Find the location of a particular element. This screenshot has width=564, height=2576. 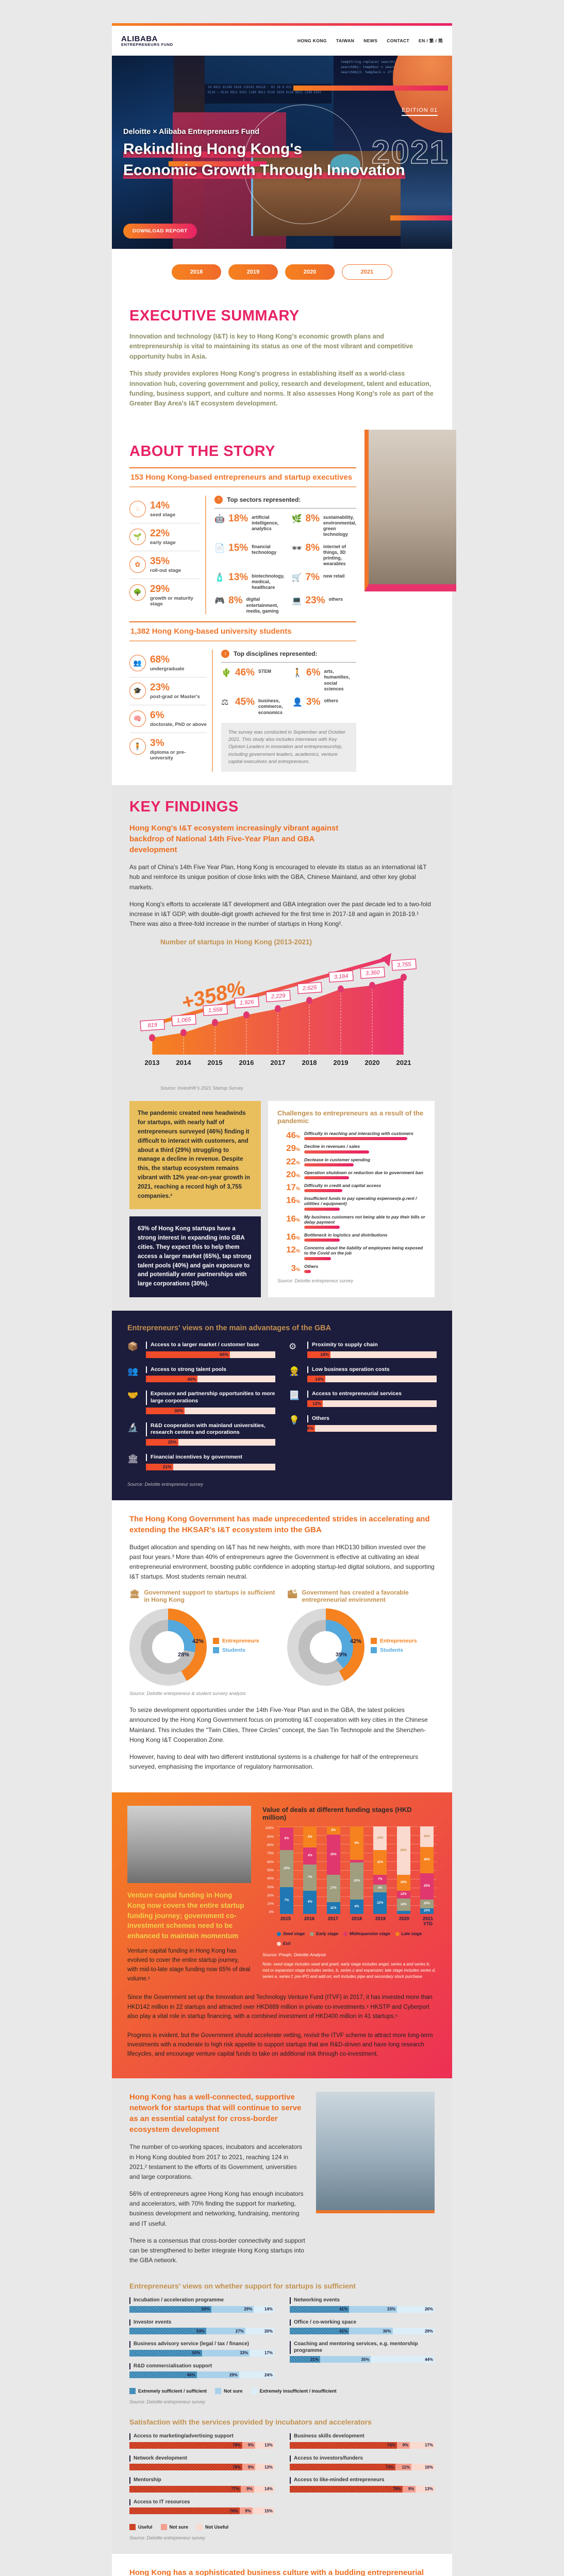

stat-item: 🧍 3% diploma or pre-university is located at coordinates (168, 749).